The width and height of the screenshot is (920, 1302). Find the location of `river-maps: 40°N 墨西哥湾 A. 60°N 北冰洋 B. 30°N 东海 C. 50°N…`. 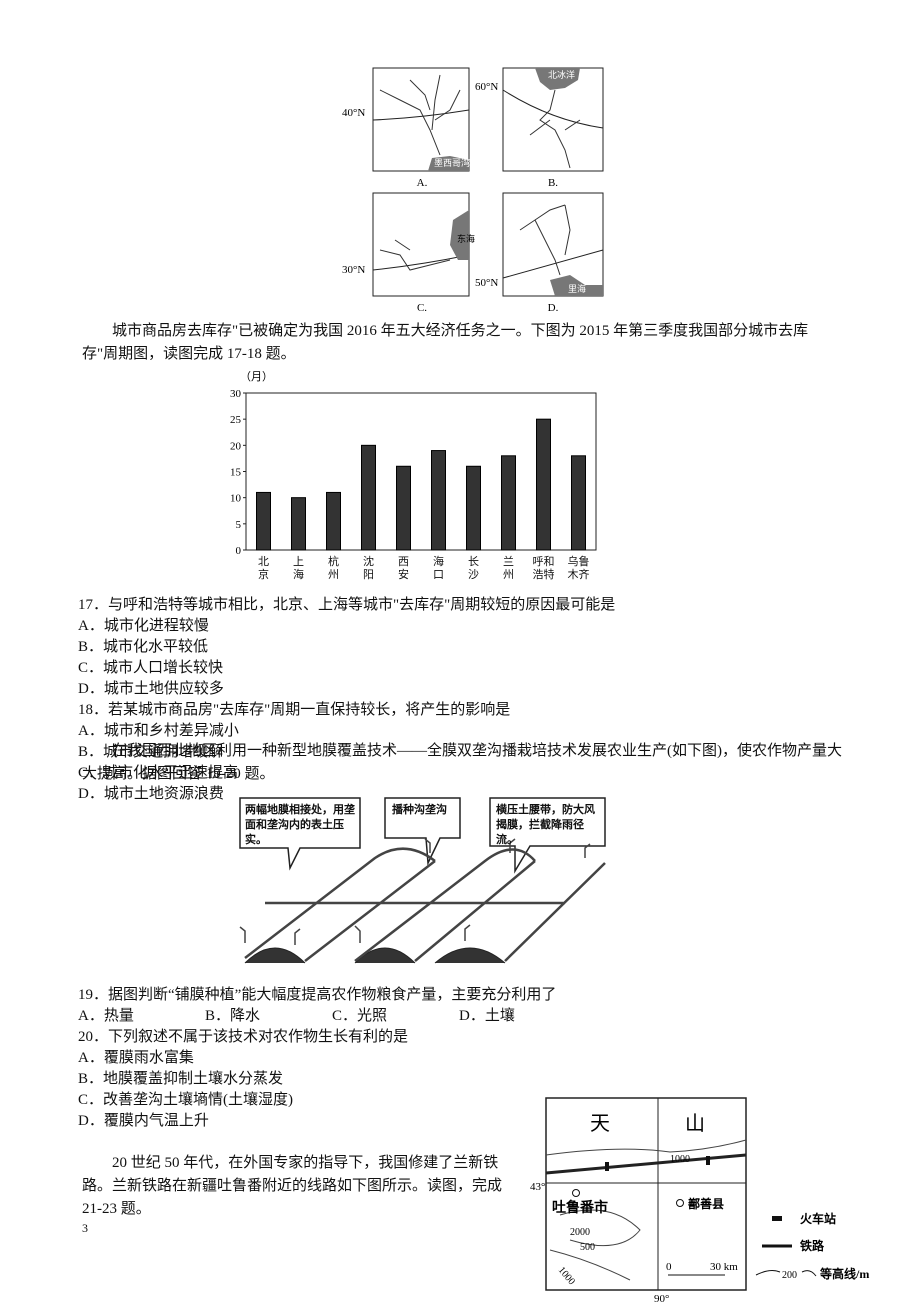

river-maps: 40°N 墨西哥湾 A. 60°N 北冰洋 B. 30°N 东海 C. 50°N… is located at coordinates (473, 190).